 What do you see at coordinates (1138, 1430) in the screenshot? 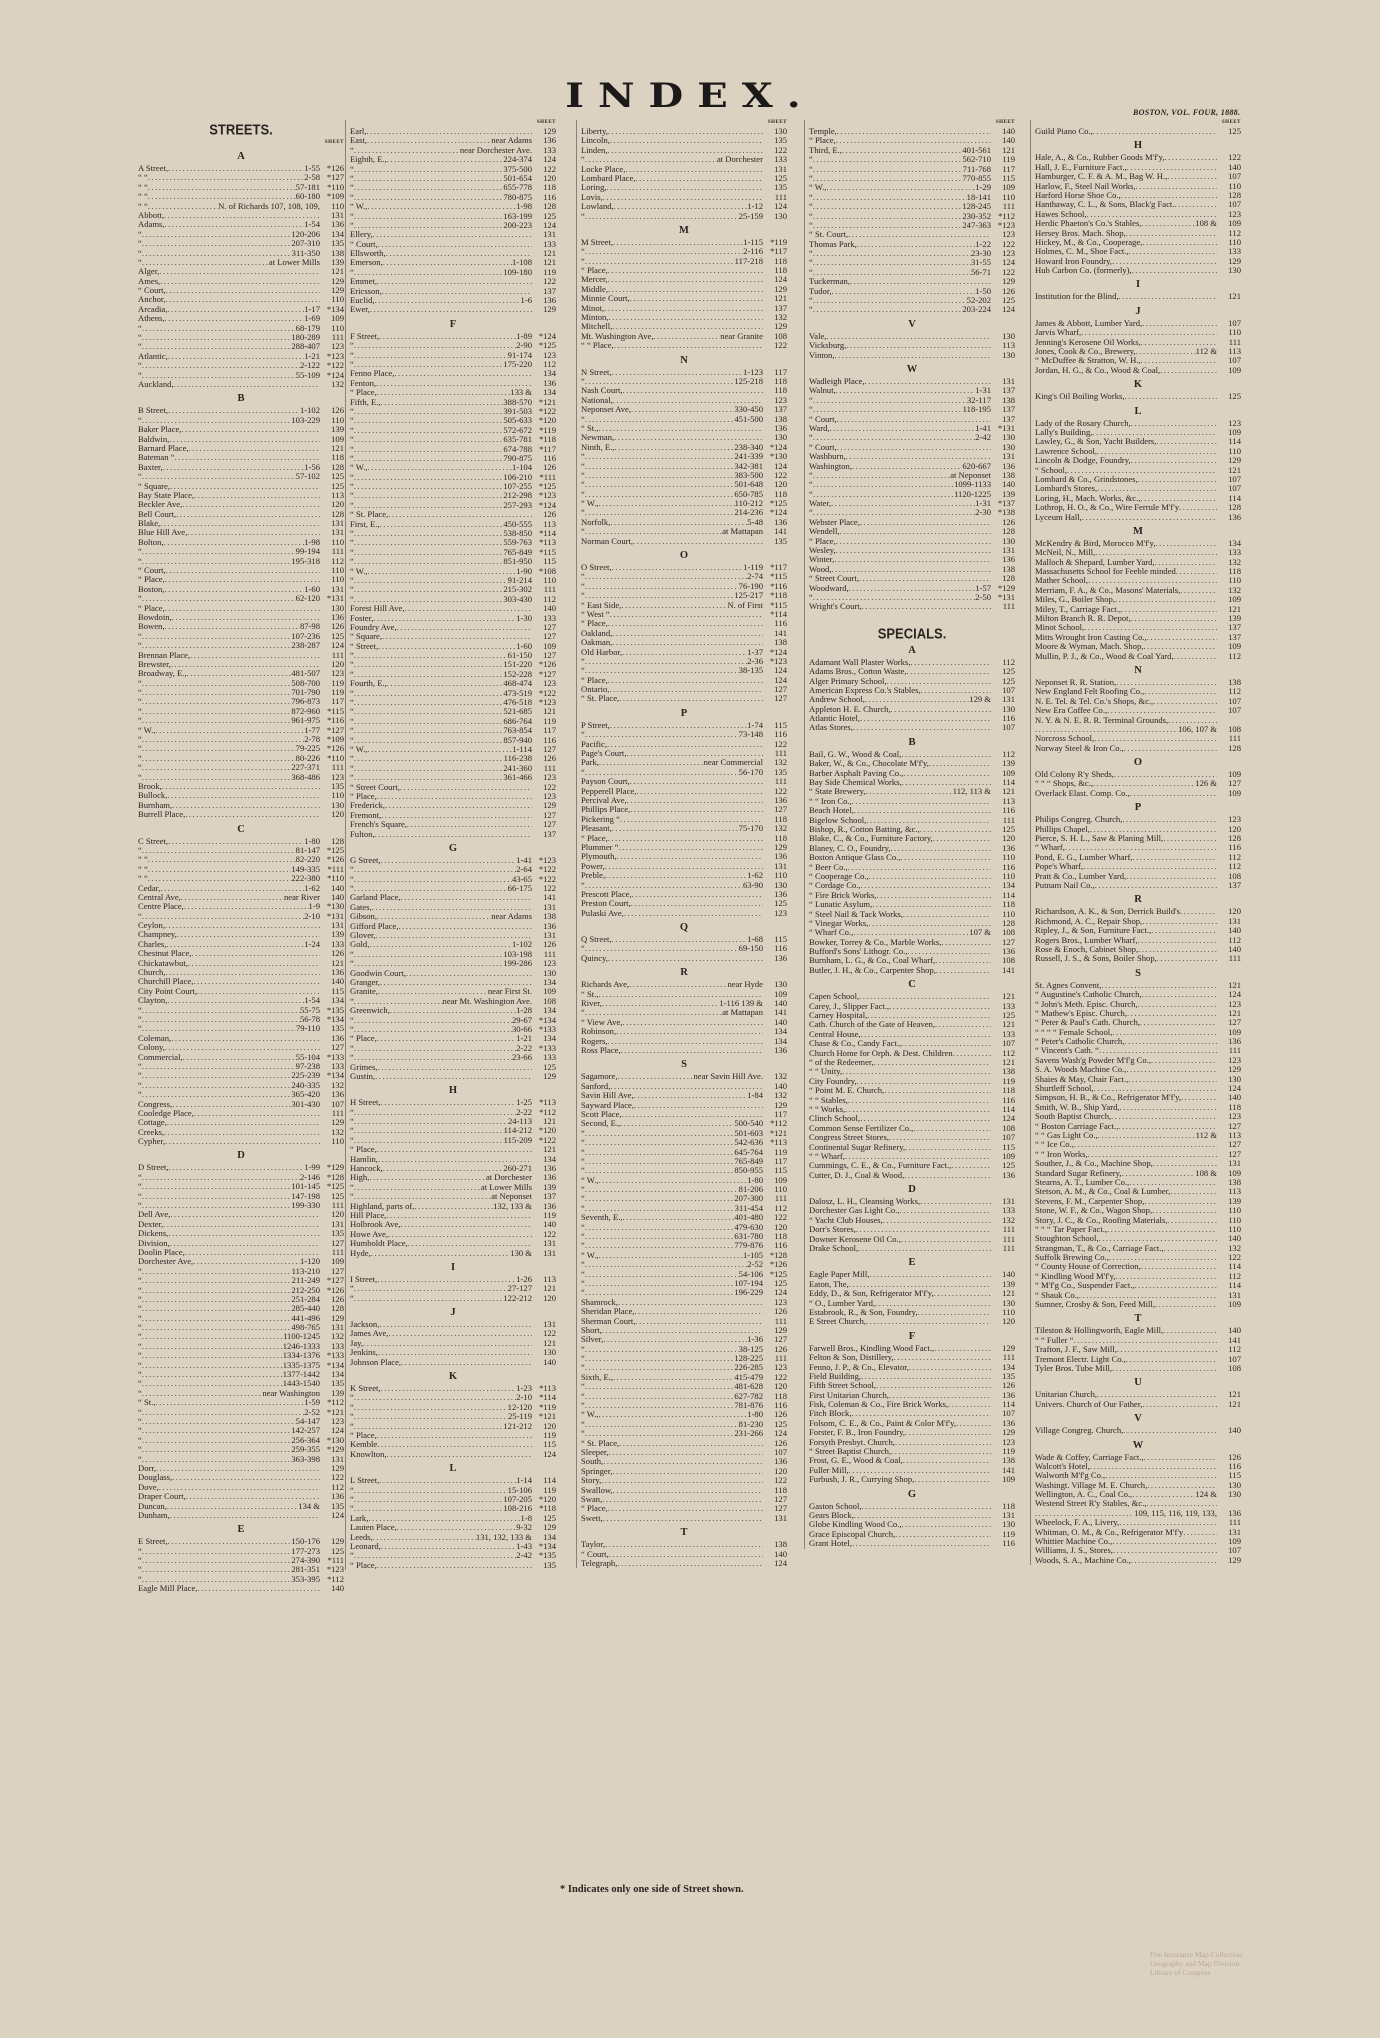
I see `index-entry: Village Congreg. Church,140` at bounding box center [1138, 1430].